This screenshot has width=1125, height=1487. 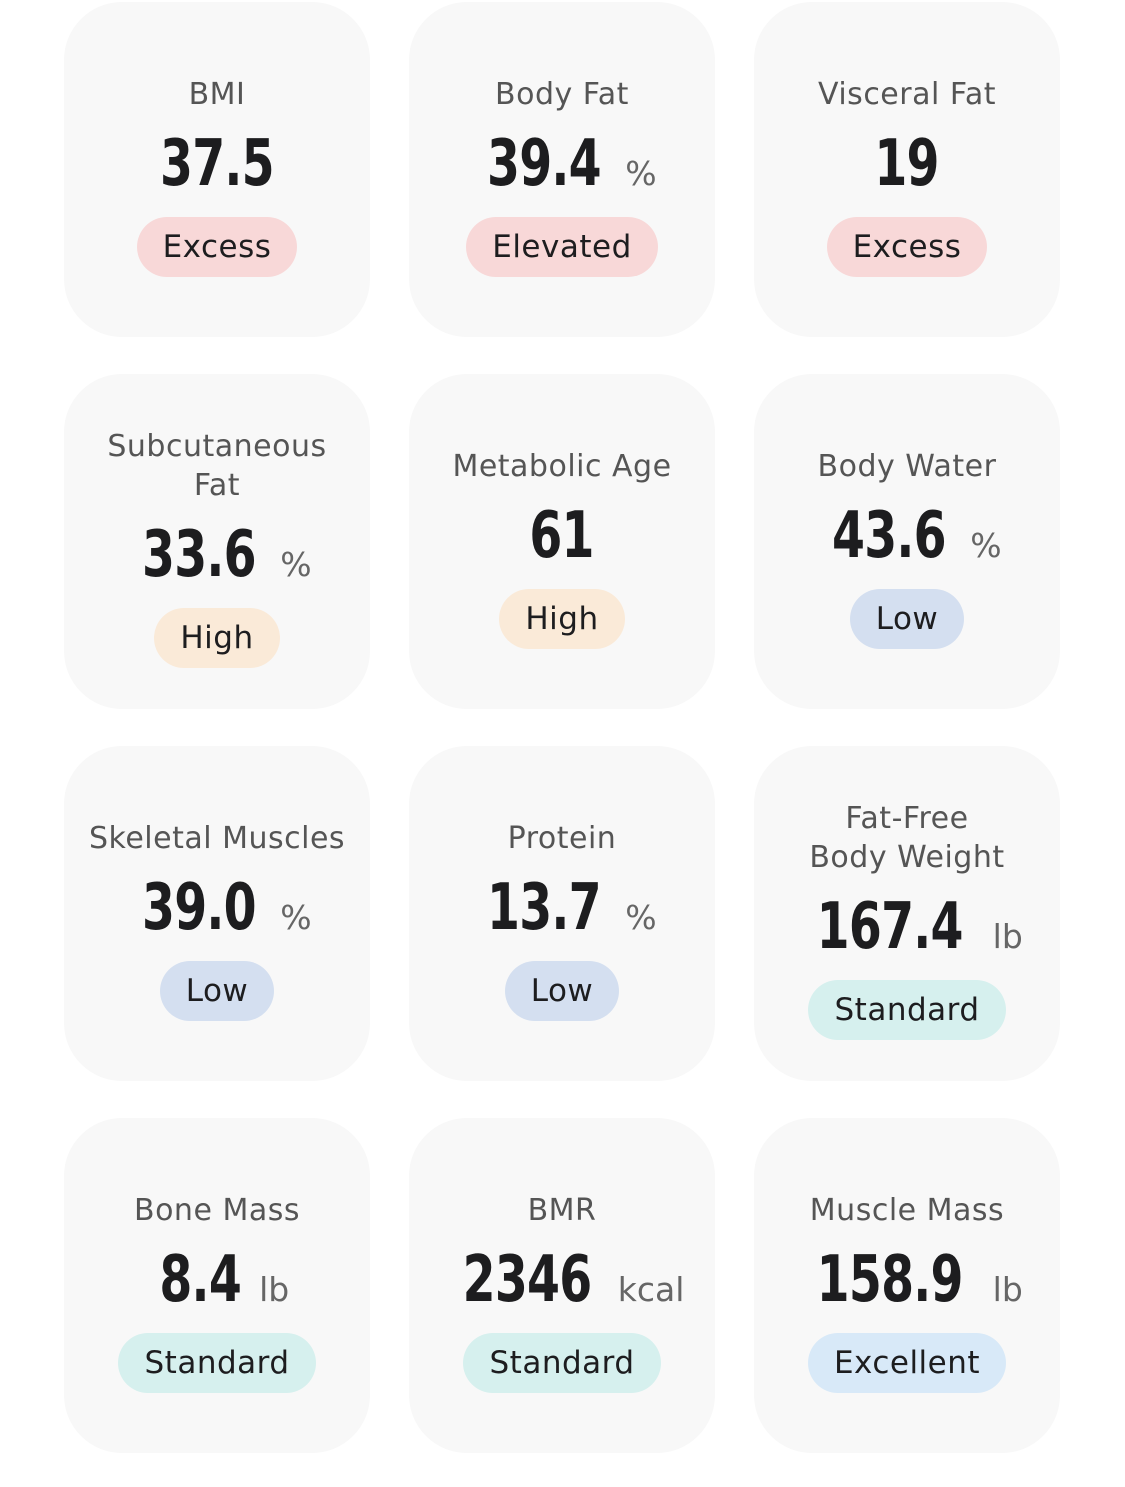 I want to click on metric-card-bmr: BMR 2346 kcal Standard, so click(x=562, y=1285).